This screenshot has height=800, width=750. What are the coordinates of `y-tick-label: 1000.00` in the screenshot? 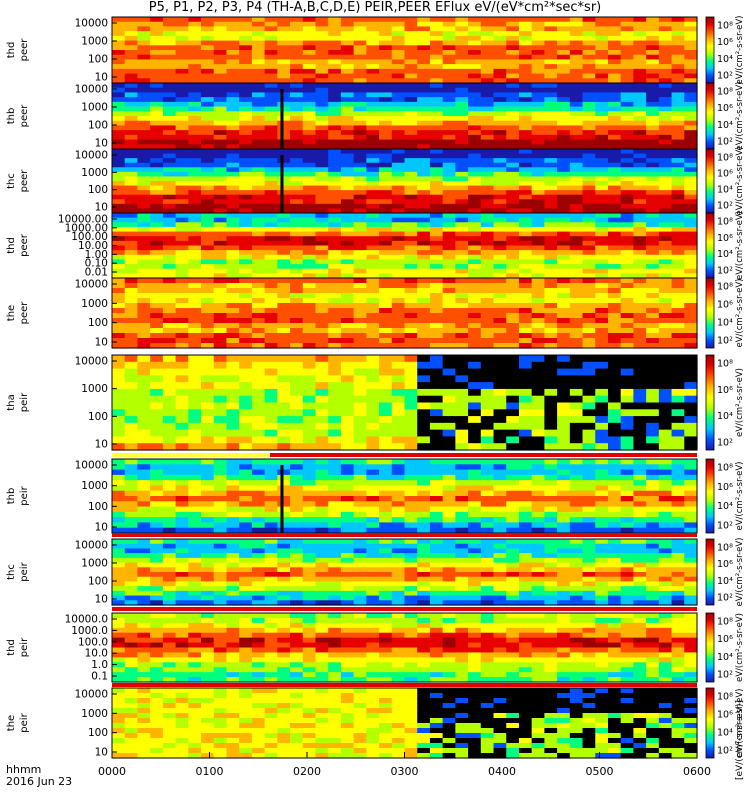 It's located at (86, 228).